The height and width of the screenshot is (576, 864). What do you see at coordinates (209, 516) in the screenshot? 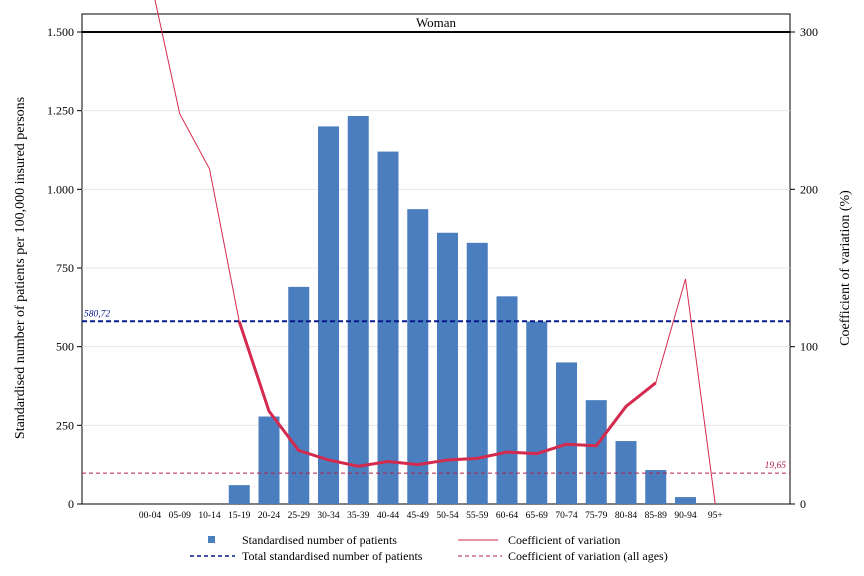
I see `x-tick-label: 10-14` at bounding box center [209, 516].